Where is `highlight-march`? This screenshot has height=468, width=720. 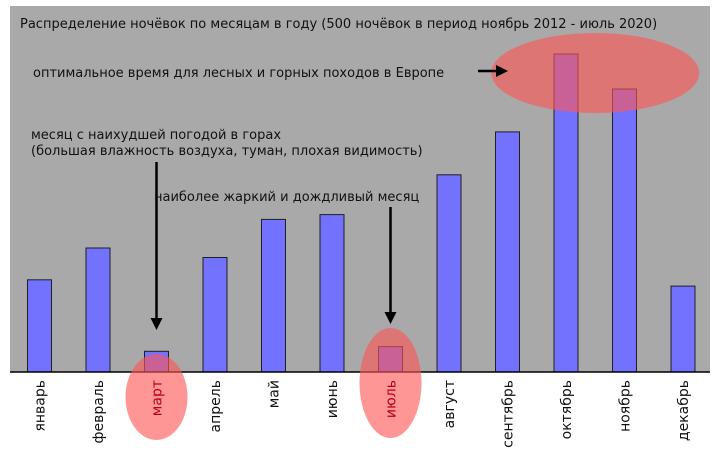 highlight-march is located at coordinates (156, 397).